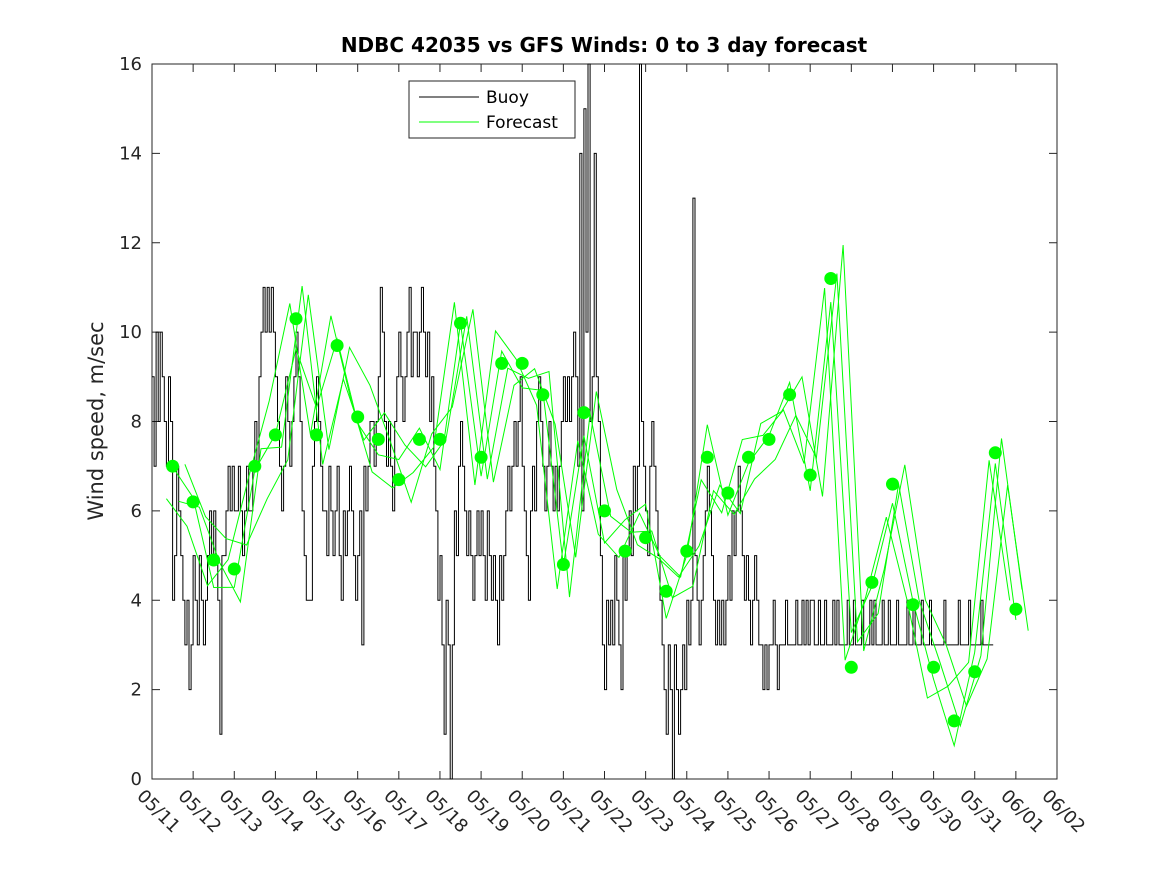 This screenshot has width=1167, height=875. I want to click on x-tick-label: 05/18, so click(446, 812).